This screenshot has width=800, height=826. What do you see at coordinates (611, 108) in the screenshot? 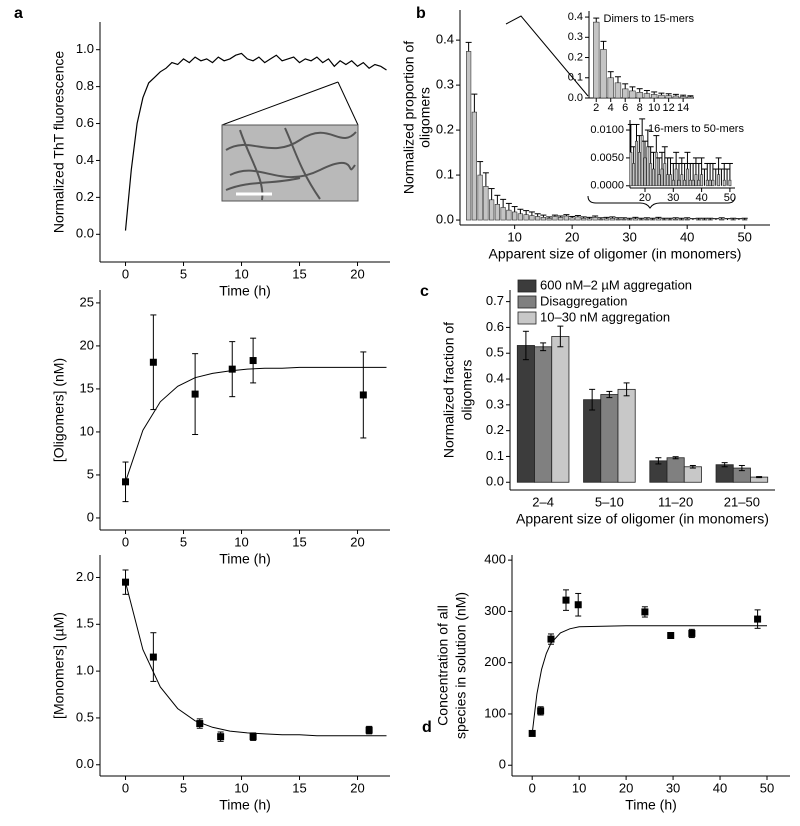
I see `x-tick-label: 4` at bounding box center [611, 108].